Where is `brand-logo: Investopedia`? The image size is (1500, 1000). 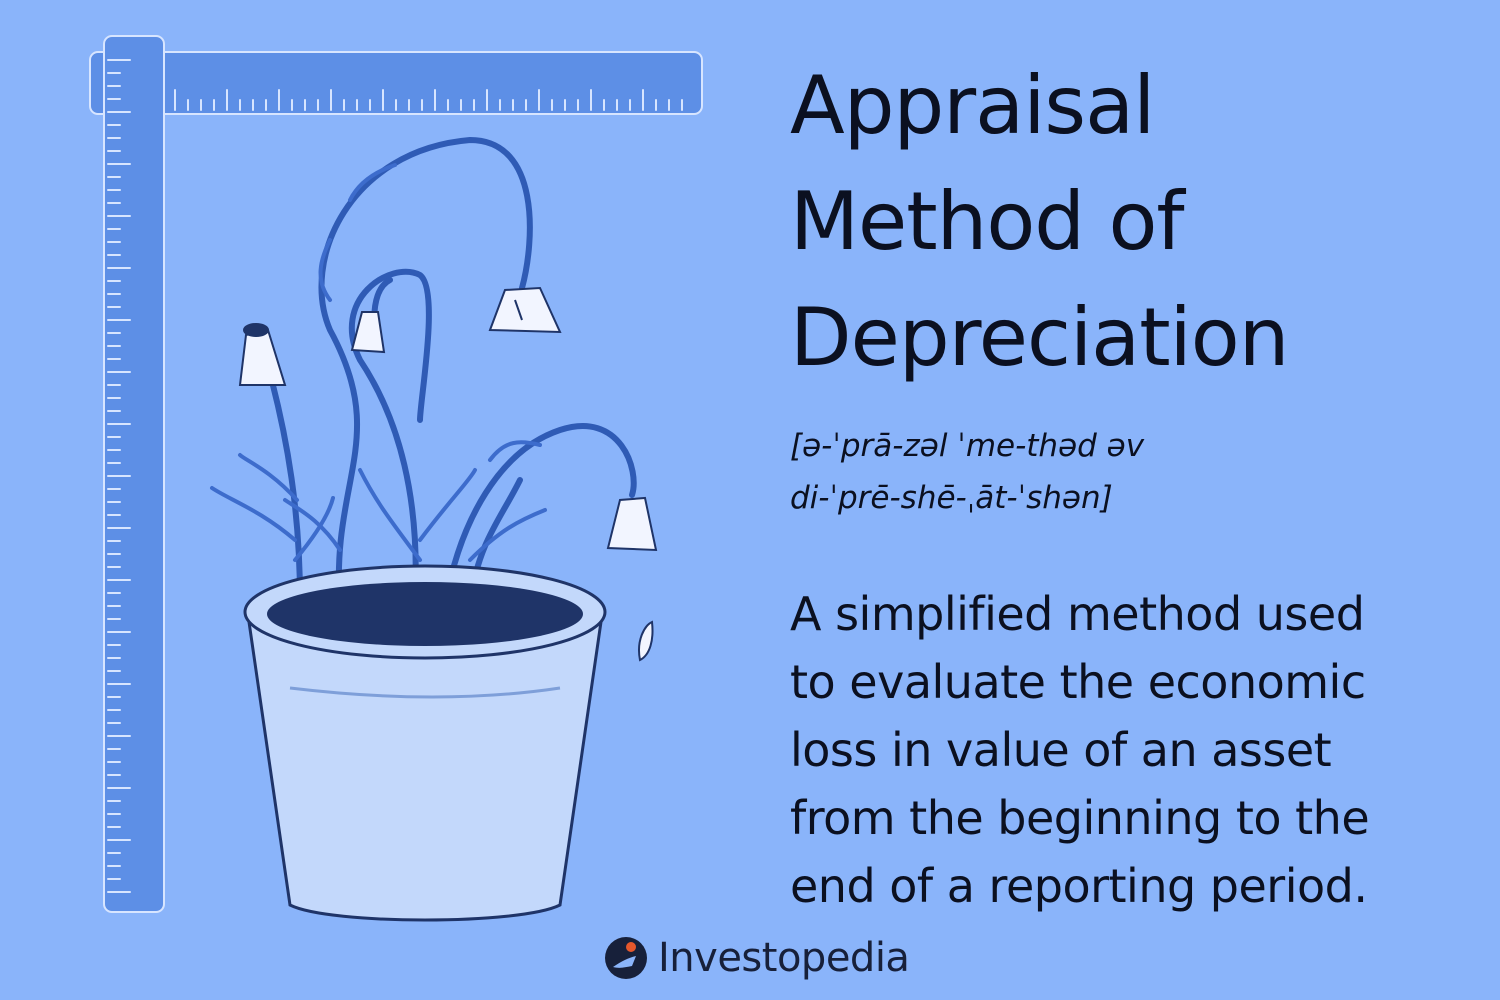
brand-logo: Investopedia is located at coordinates (757, 958).